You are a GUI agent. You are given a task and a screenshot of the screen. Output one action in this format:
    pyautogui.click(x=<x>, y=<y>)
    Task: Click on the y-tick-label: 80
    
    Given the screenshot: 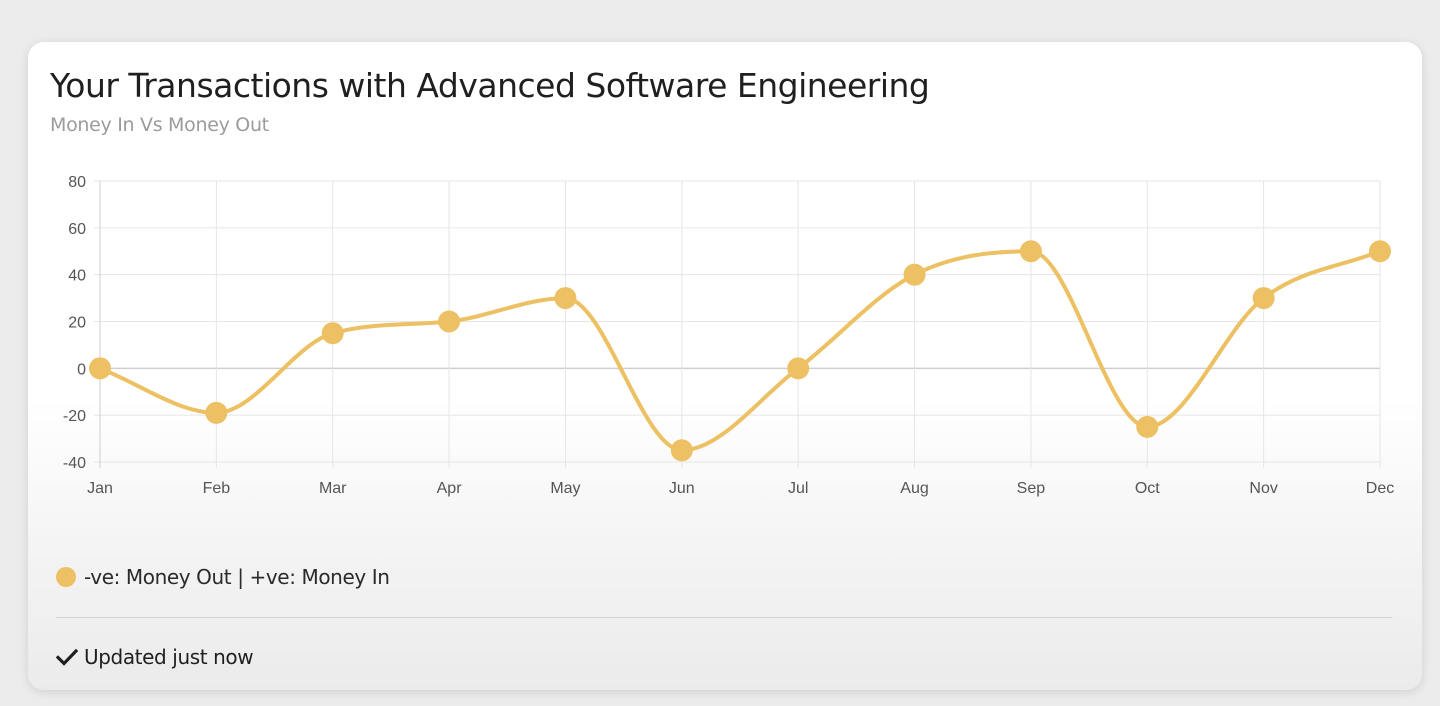 What is the action you would take?
    pyautogui.click(x=77, y=182)
    